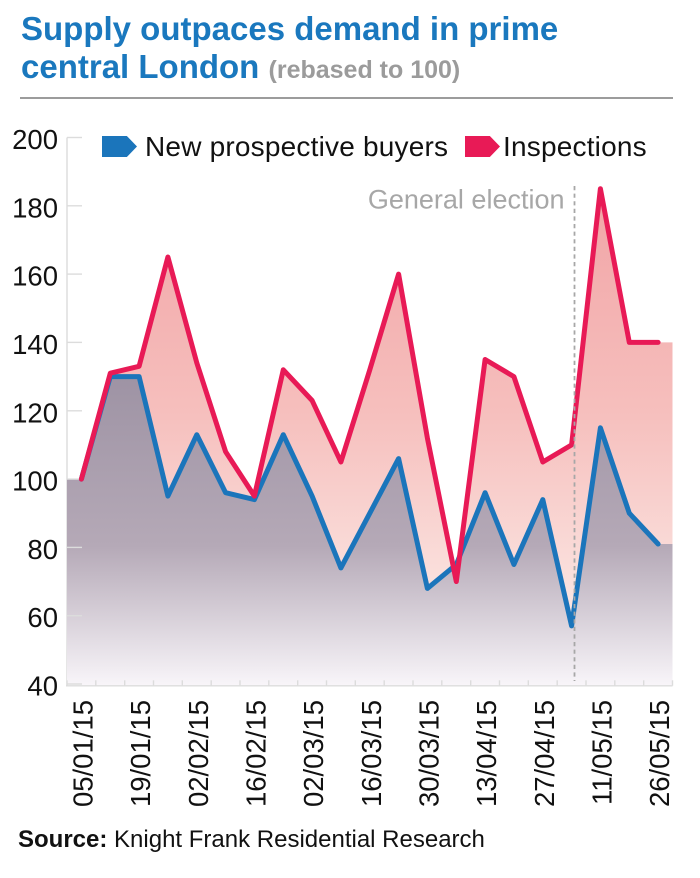  Describe the element at coordinates (313, 753) in the screenshot. I see `x-tick-label: 02/03/15` at that location.